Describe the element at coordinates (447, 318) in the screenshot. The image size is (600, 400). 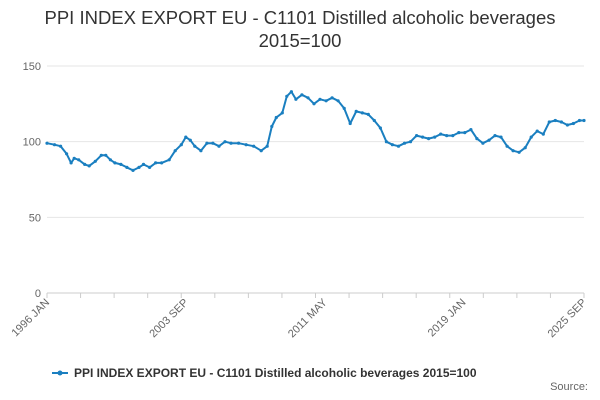
I see `x-tick-label-3: 2019 JAN` at that location.